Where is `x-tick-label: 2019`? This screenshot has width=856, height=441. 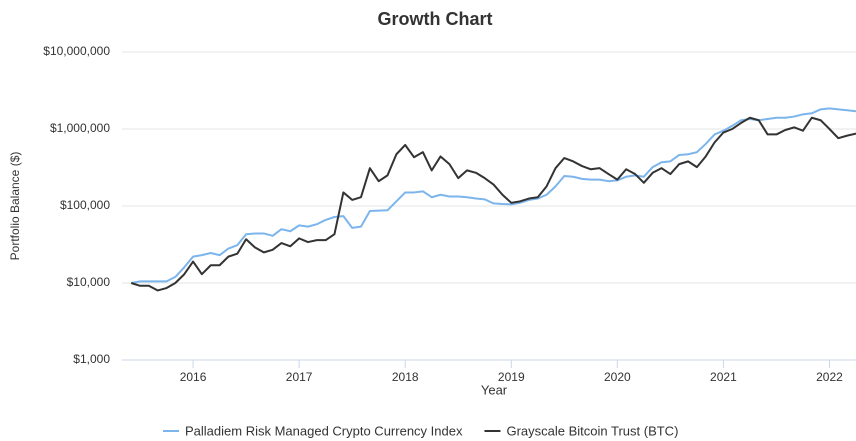
x-tick-label: 2019 is located at coordinates (511, 377).